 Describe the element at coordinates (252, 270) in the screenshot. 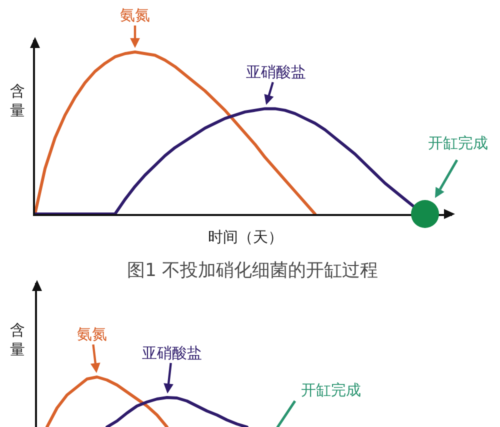

I see `caption: 图1 不投加硝化细菌的开缸过程` at that location.